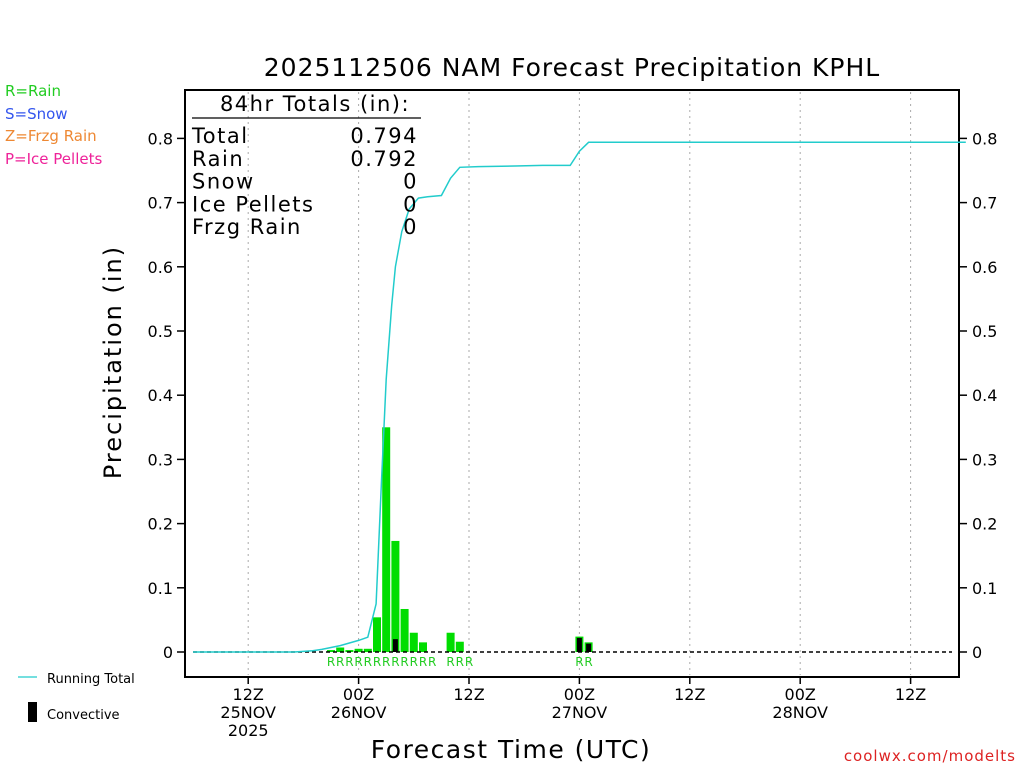  I want to click on totals-row-value: 0.792, so click(384, 159).